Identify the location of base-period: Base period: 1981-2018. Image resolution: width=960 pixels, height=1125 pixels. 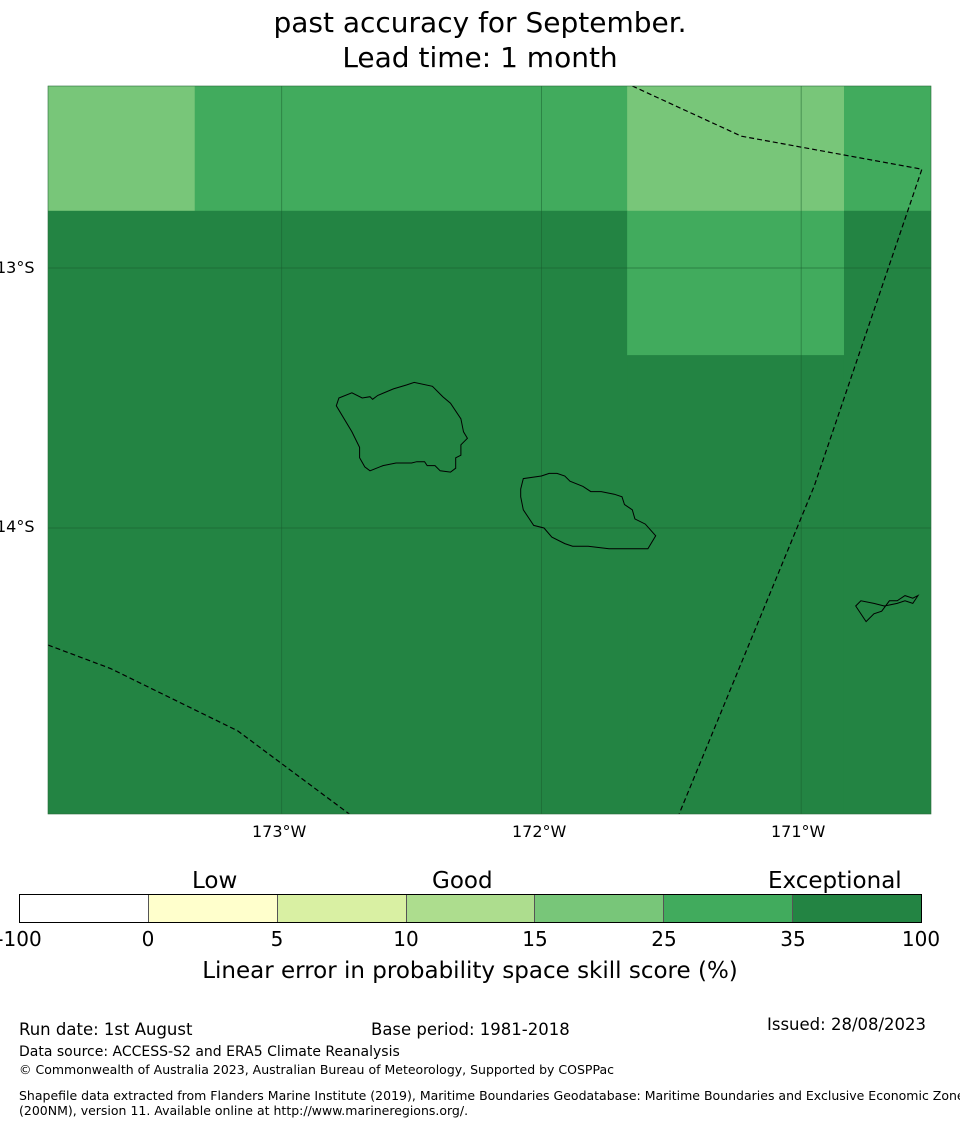
(470, 1029).